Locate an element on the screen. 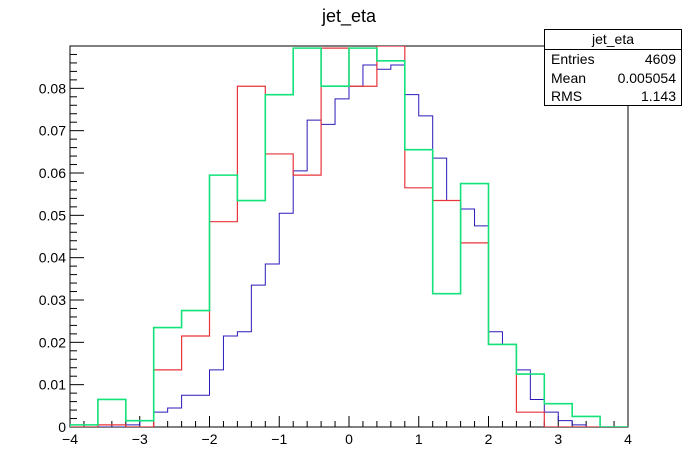 This screenshot has height=475, width=698. y-tick-label: 0.05 is located at coordinates (52, 215).